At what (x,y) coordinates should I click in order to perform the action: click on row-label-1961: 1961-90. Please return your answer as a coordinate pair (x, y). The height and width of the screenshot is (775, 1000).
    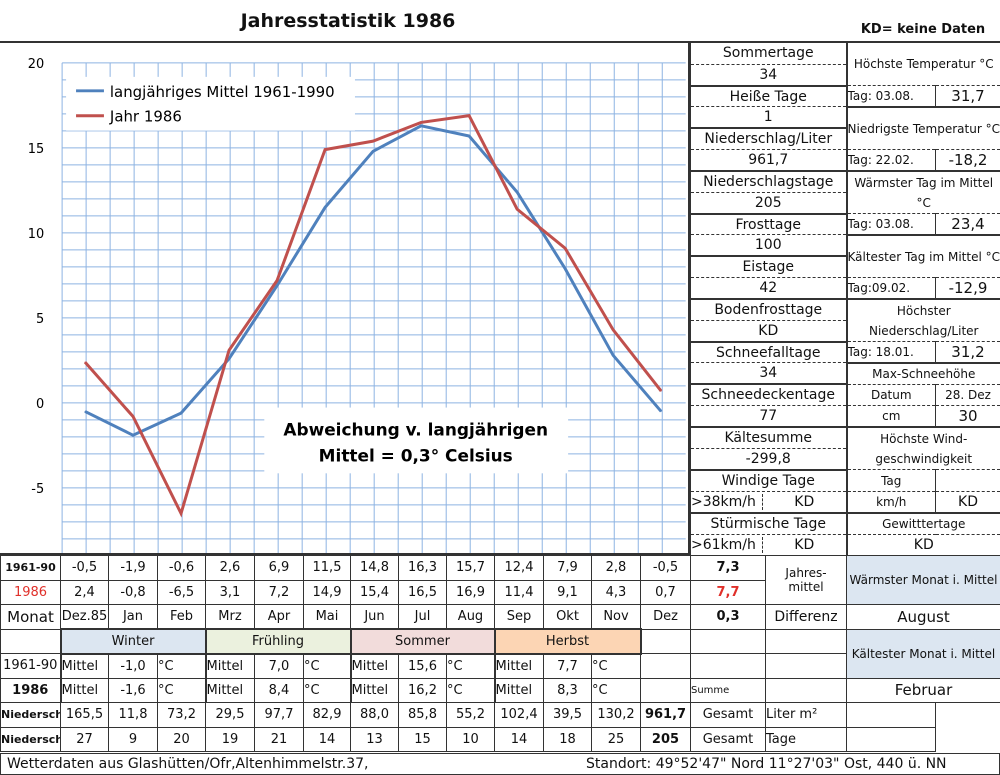
    Looking at the image, I should click on (30, 568).